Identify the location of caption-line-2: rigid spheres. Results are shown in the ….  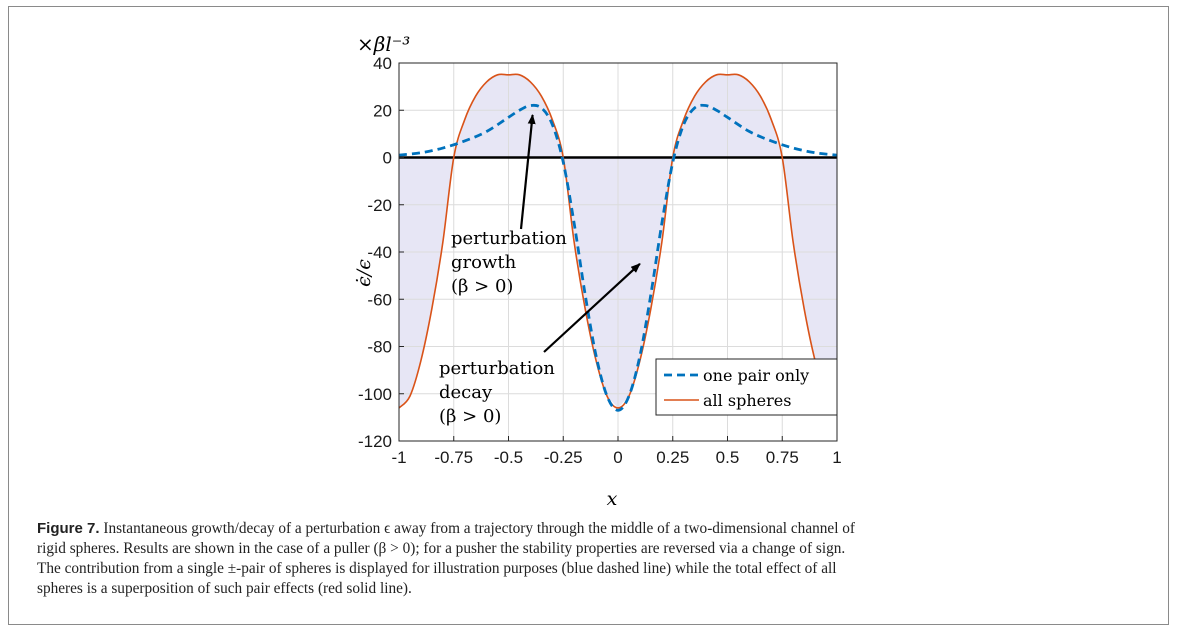
(441, 548).